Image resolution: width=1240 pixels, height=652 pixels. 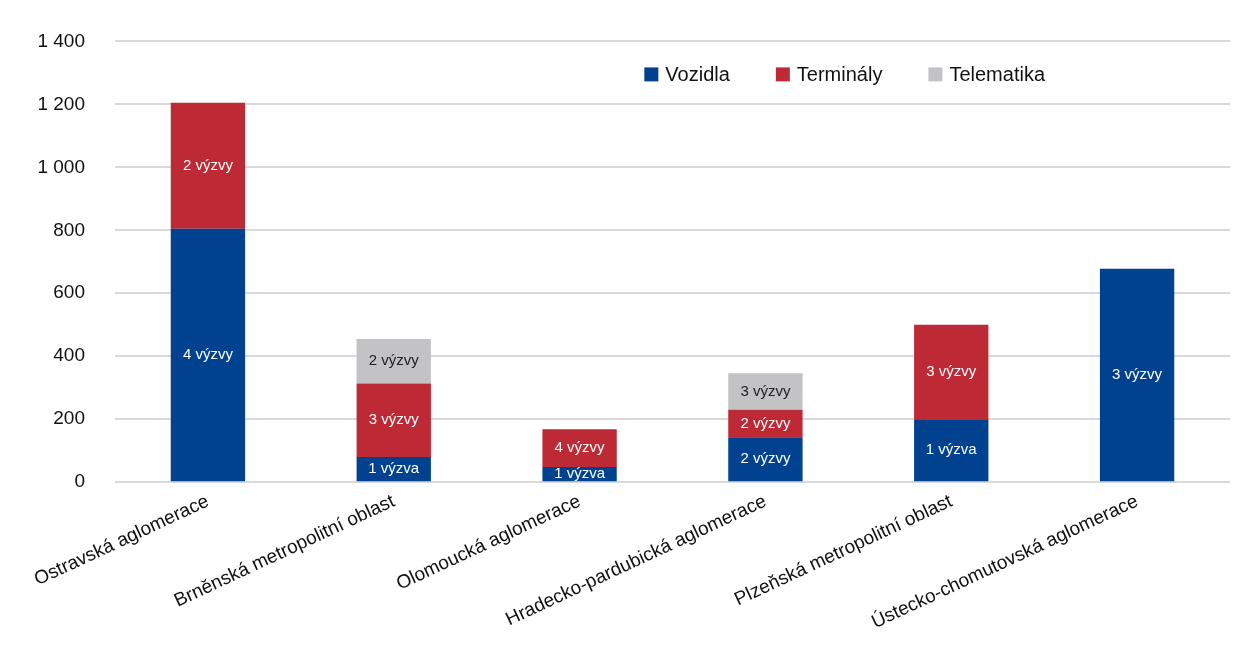 I want to click on y-tick-label: 600, so click(x=69, y=292).